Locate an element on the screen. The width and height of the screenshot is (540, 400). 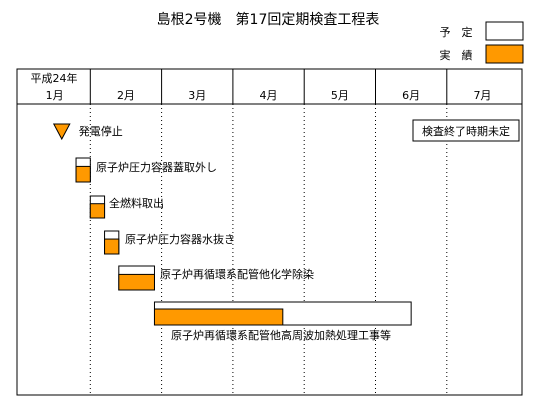
task-label: 全燃料取出 is located at coordinates (136, 203).